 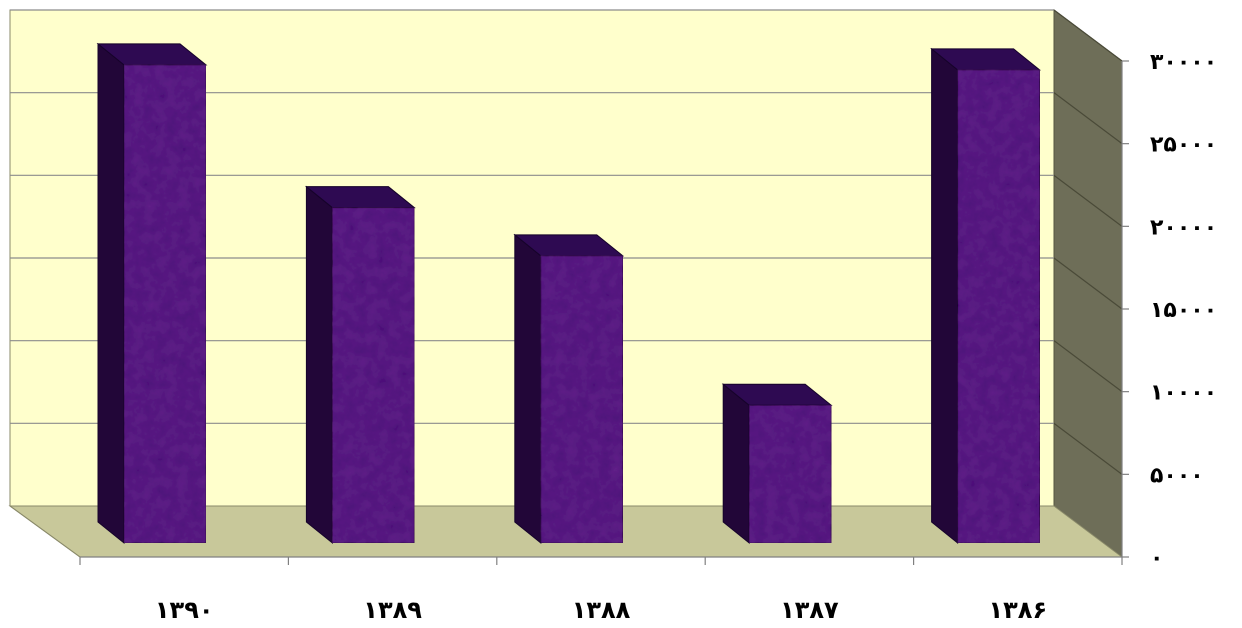 What do you see at coordinates (1177, 475) in the screenshot?
I see `y-tick-label: ۵۰۰۰` at bounding box center [1177, 475].